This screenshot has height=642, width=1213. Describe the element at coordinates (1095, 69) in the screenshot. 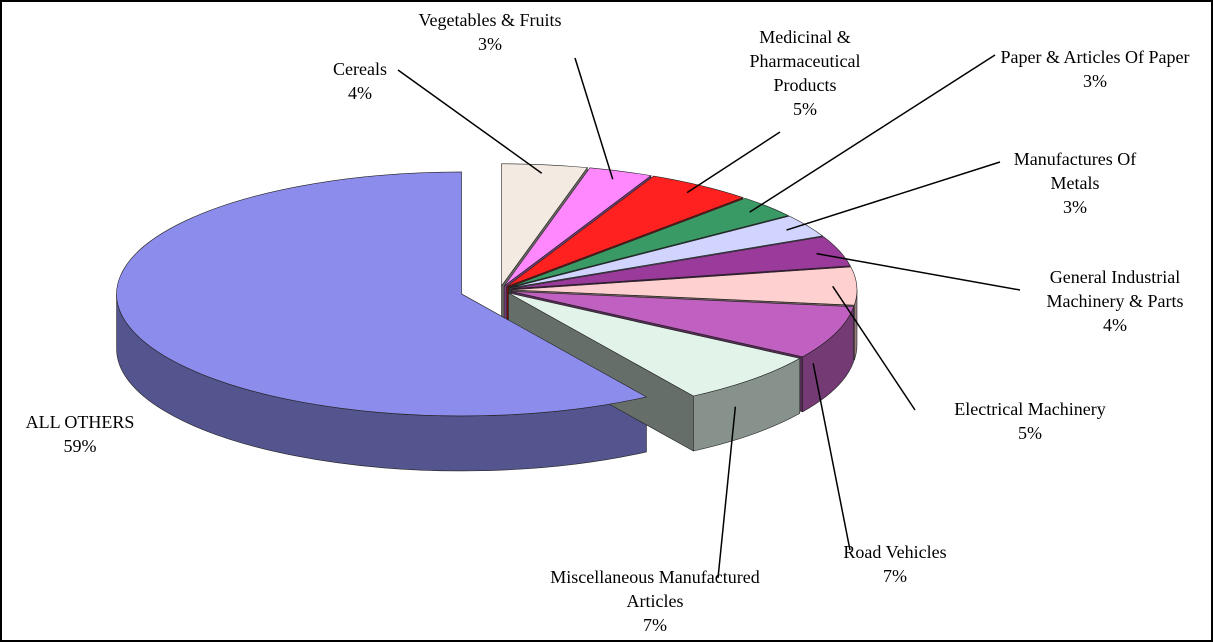

I see `data-label: Paper & Articles Of Paper 3%` at that location.